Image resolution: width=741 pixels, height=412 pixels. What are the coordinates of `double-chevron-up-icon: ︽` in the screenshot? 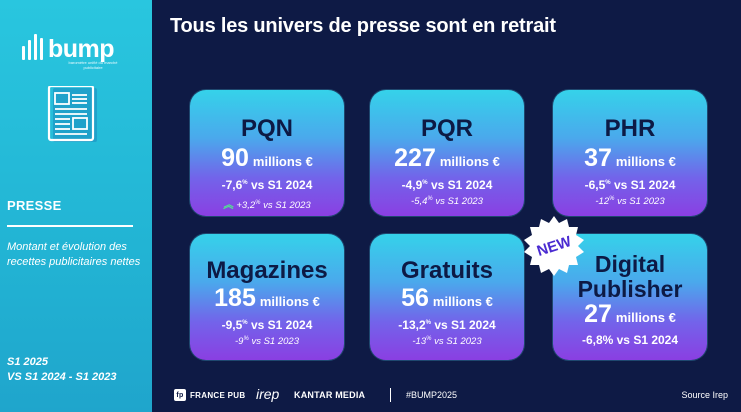 It's located at (228, 205).